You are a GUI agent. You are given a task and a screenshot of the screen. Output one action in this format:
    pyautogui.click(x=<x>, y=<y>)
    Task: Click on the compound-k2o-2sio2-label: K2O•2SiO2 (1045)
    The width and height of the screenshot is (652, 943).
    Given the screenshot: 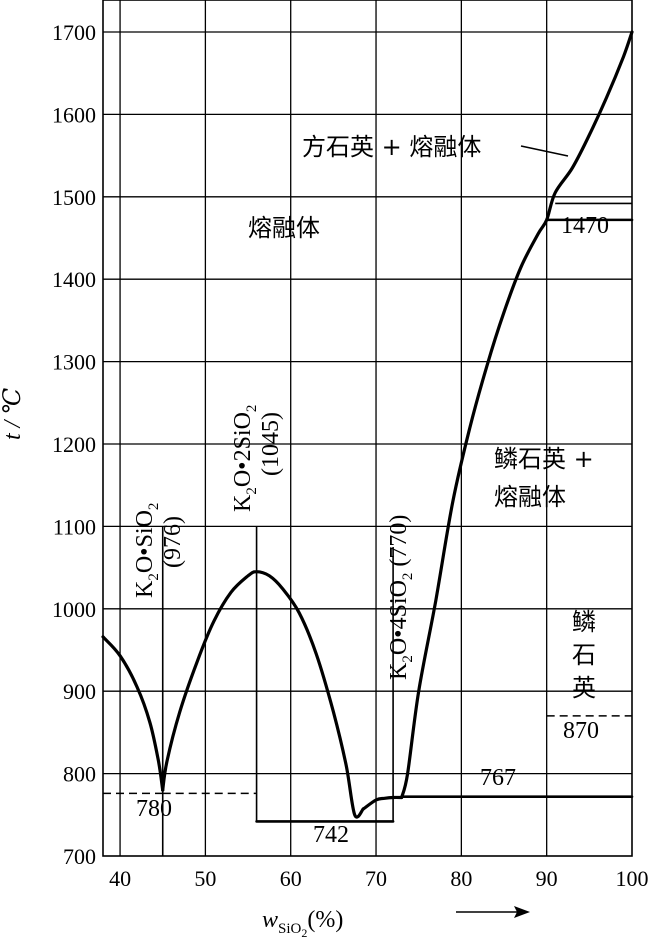 What is the action you would take?
    pyautogui.click(x=257, y=458)
    